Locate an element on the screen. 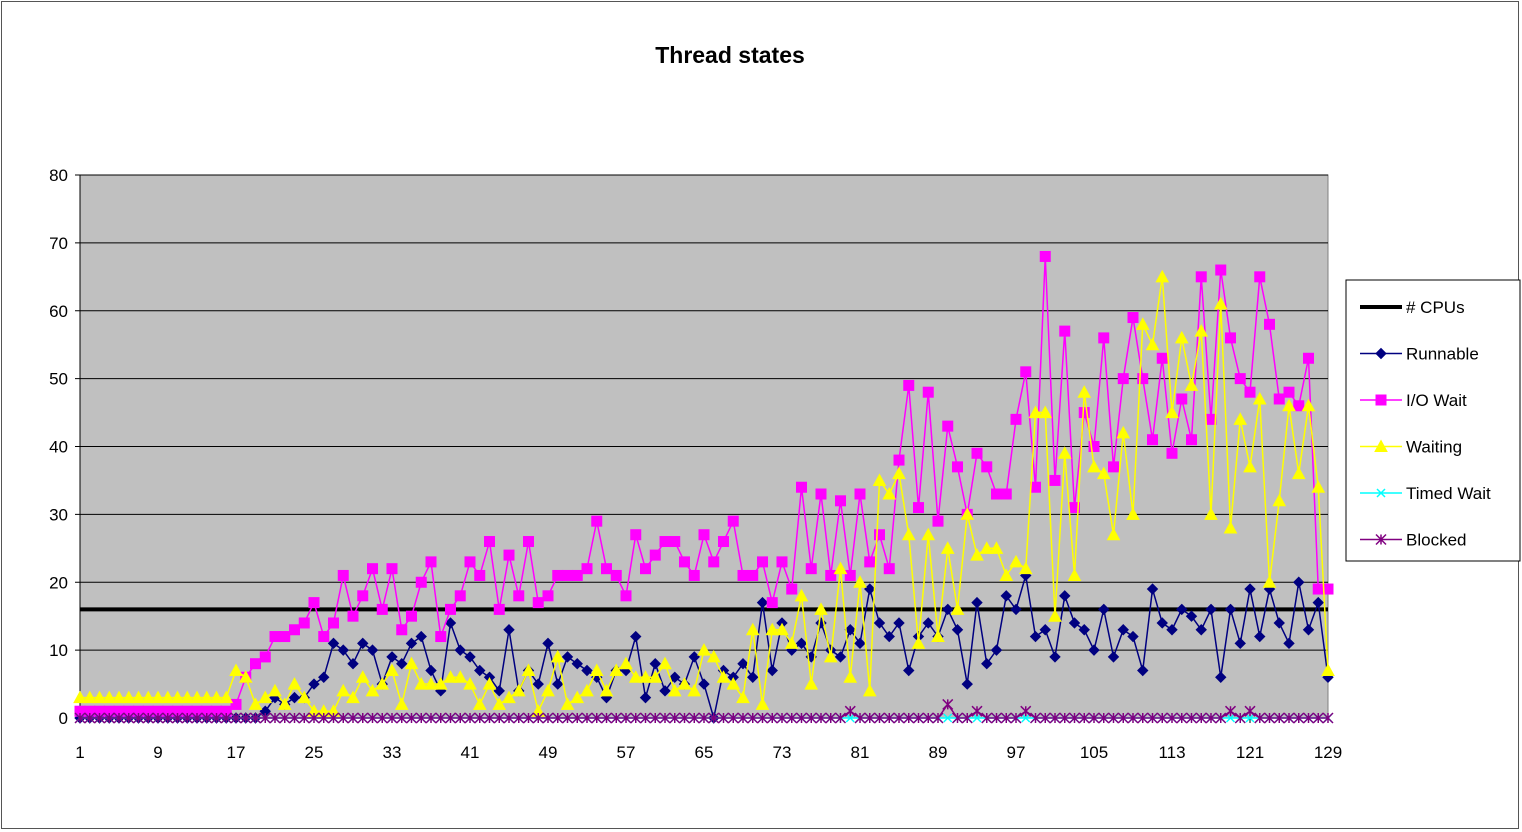  x-tick-label: 97 is located at coordinates (1016, 752).